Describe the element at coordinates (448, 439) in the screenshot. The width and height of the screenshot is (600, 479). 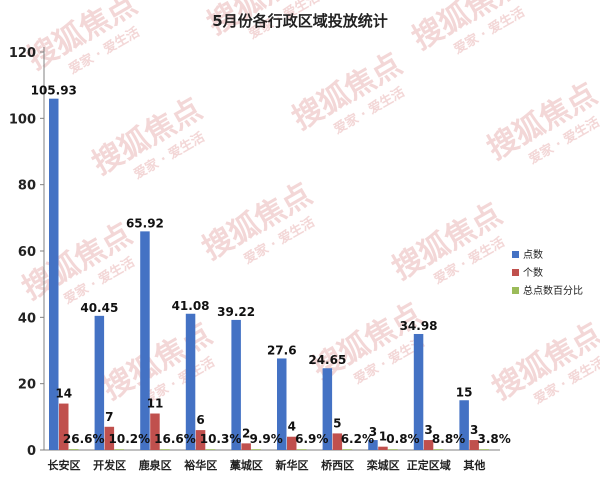
I see `data-label: 8.8%` at that location.